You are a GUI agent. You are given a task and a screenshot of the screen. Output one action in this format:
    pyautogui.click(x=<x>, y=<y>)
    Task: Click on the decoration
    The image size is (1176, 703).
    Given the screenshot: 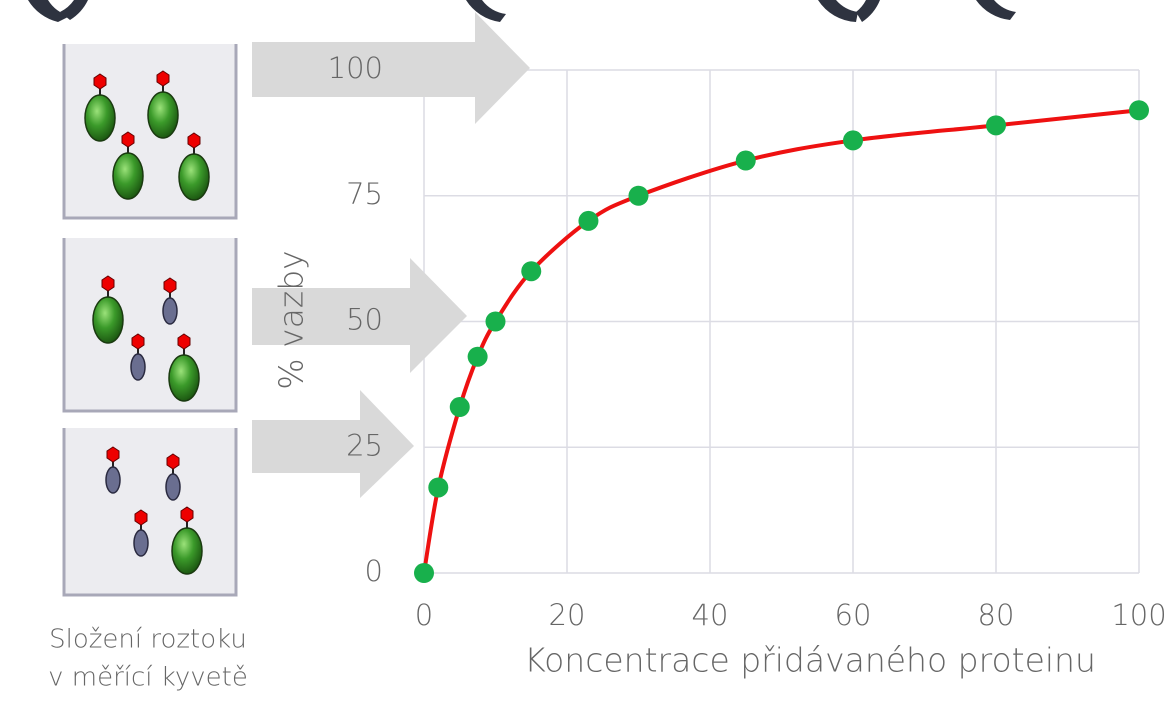 What is the action you would take?
    pyautogui.click(x=522, y=11)
    